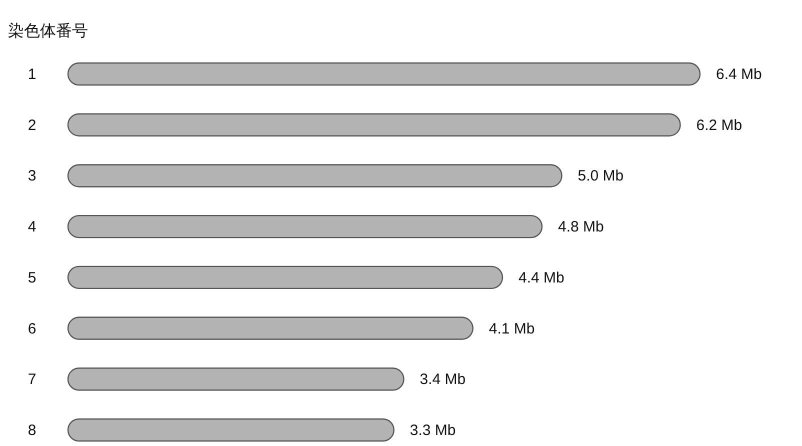 This screenshot has height=446, width=802. What do you see at coordinates (32, 379) in the screenshot?
I see `y-tick-label: 7` at bounding box center [32, 379].